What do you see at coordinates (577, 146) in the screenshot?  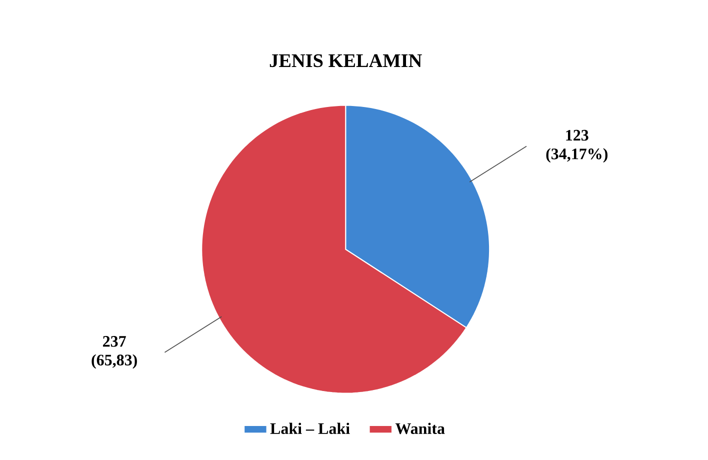 I see `data-label: 123 (34,17%)` at bounding box center [577, 146].